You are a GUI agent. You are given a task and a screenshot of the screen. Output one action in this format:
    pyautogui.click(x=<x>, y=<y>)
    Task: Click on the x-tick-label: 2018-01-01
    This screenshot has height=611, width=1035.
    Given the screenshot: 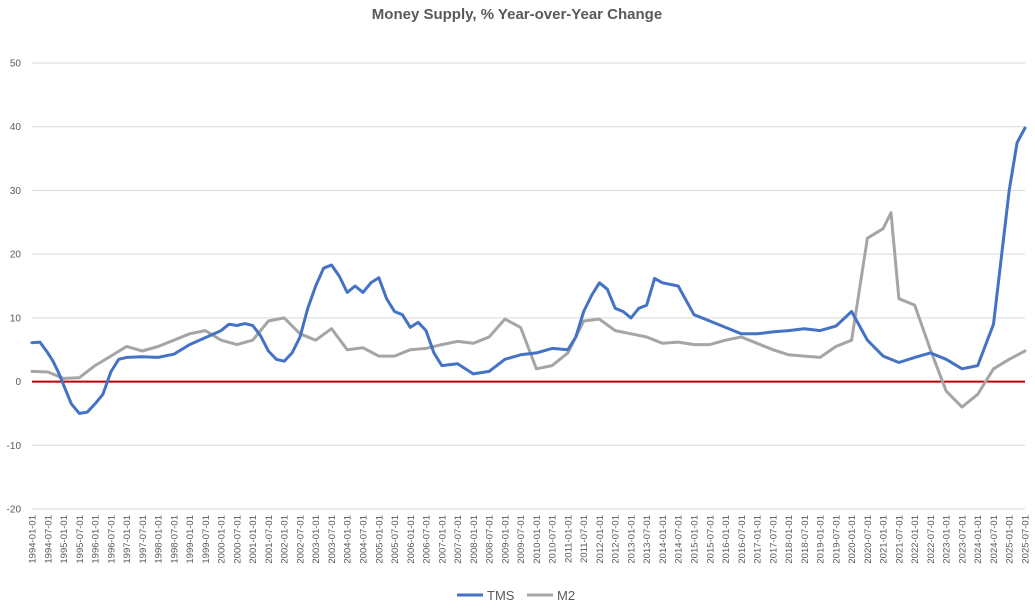 What is the action you would take?
    pyautogui.click(x=789, y=539)
    